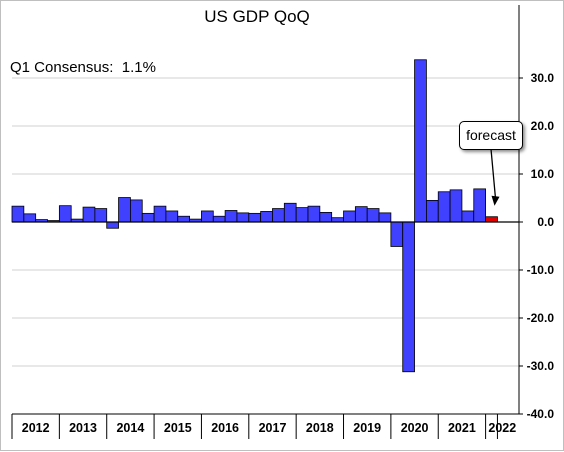 The height and width of the screenshot is (452, 564). Describe the element at coordinates (492, 219) in the screenshot. I see `forecast-bar` at that location.